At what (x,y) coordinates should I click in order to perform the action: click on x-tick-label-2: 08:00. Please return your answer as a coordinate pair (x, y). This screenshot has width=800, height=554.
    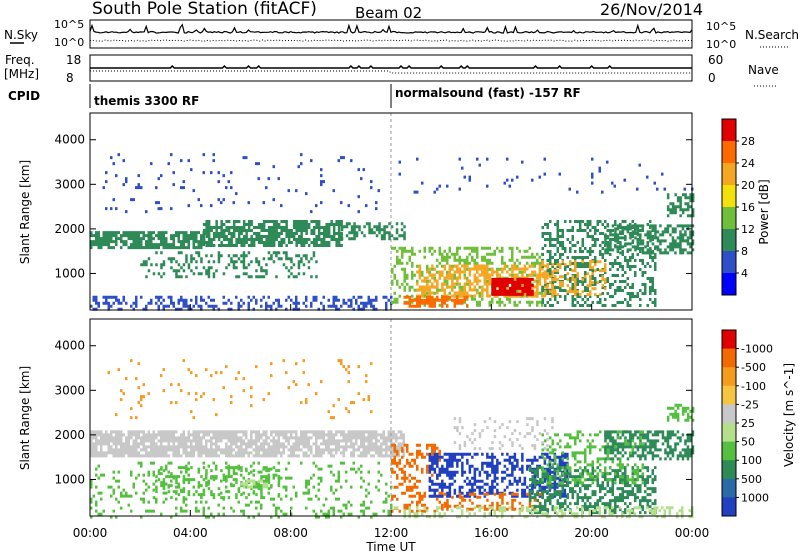
    Looking at the image, I should click on (290, 533).